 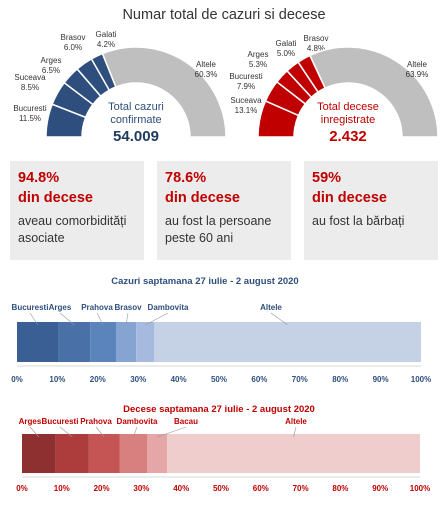 I want to click on center-total: 2.432, so click(x=348, y=136).